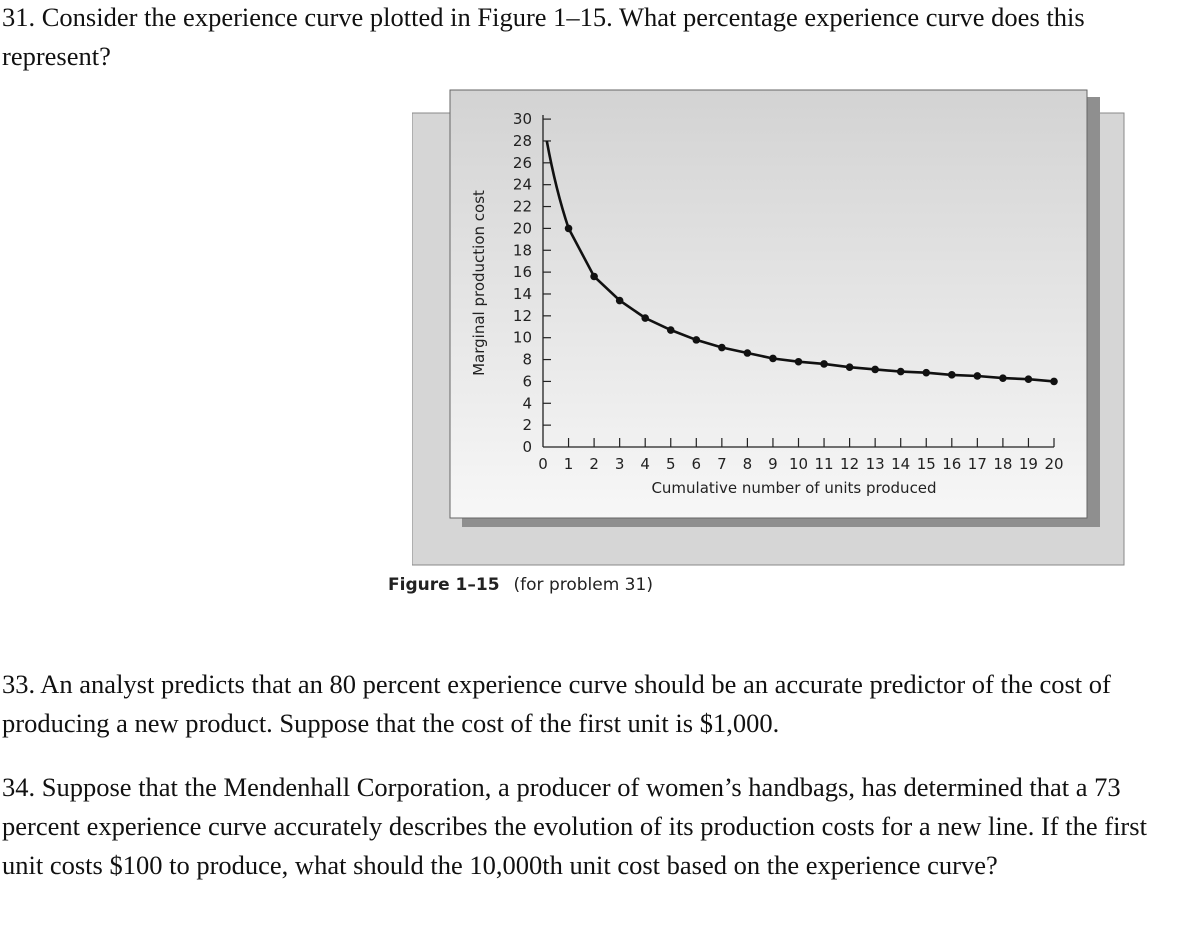 The width and height of the screenshot is (1181, 939). What do you see at coordinates (522, 294) in the screenshot?
I see `y-tick-label: 14` at bounding box center [522, 294].